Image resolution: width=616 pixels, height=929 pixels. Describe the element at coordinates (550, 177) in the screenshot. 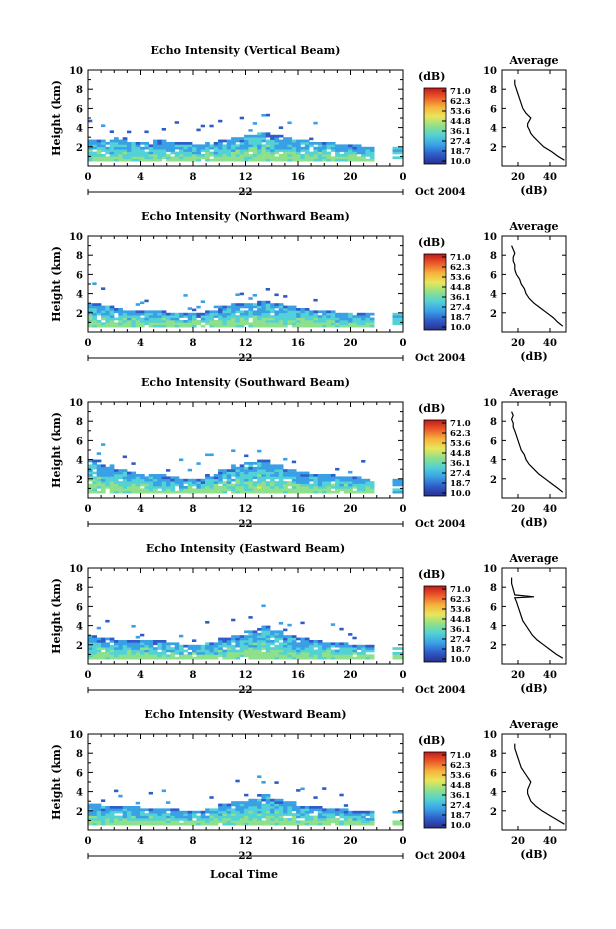

I see `profile-x-tick-label: 40` at that location.